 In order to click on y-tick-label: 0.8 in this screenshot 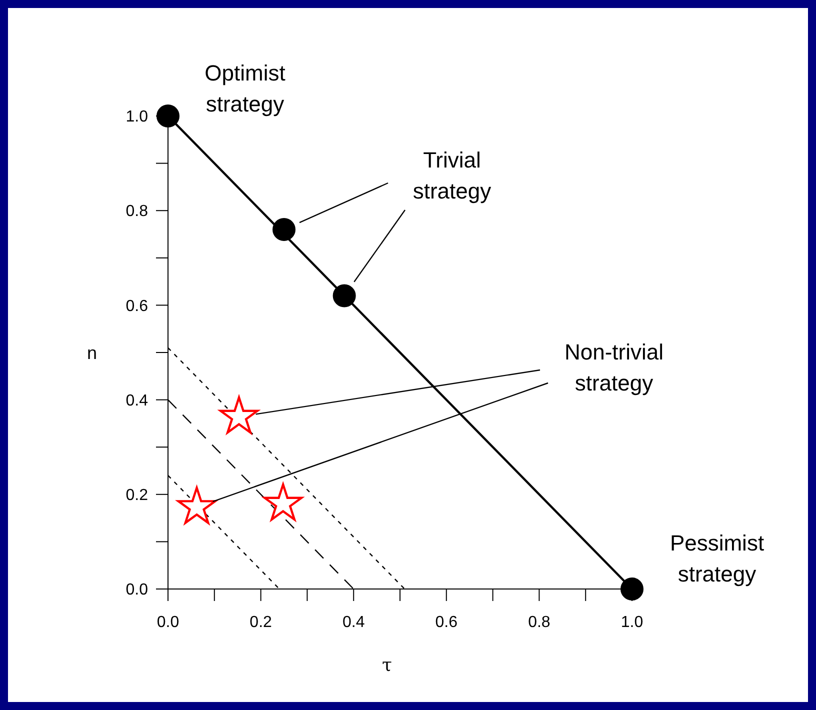, I will do `click(137, 211)`.